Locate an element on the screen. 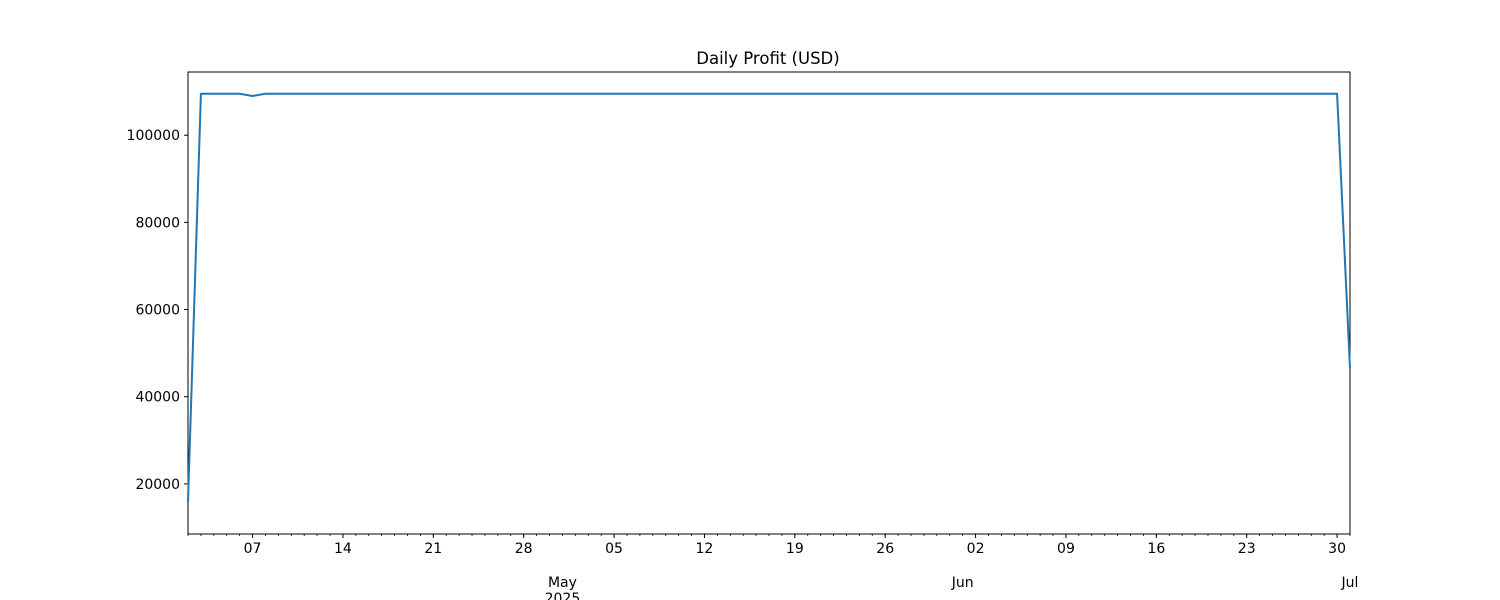 The height and width of the screenshot is (600, 1500). chart-title: Daily Profit (USD) is located at coordinates (767, 58).